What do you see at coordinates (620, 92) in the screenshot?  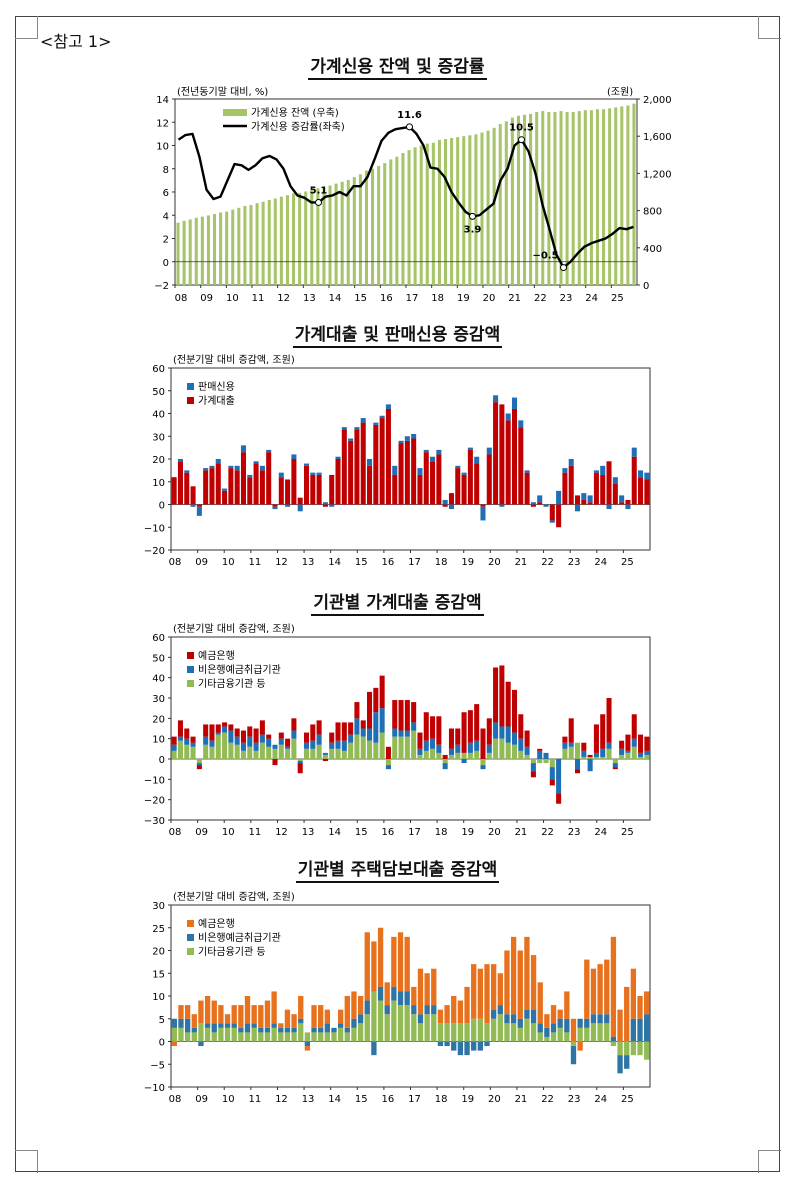 I see `unit-right-label: (조원)` at bounding box center [620, 92].